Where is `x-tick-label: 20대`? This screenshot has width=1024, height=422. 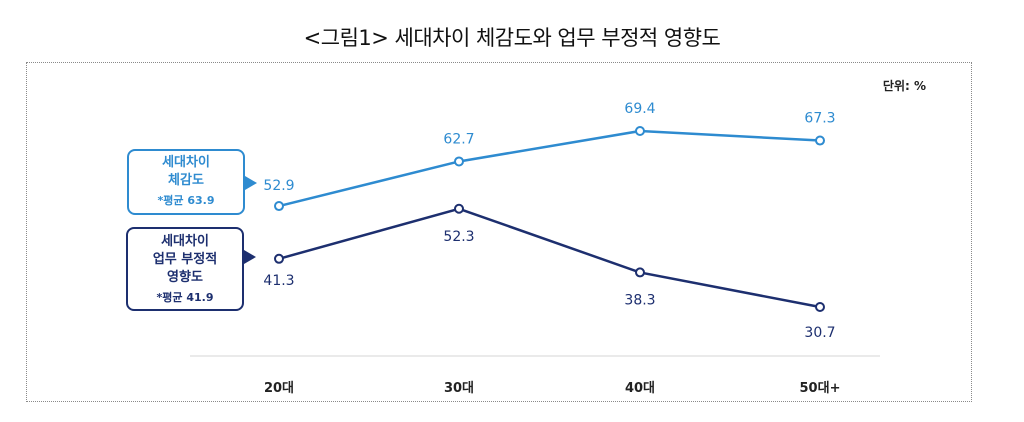
x-tick-label: 20대 is located at coordinates (279, 388).